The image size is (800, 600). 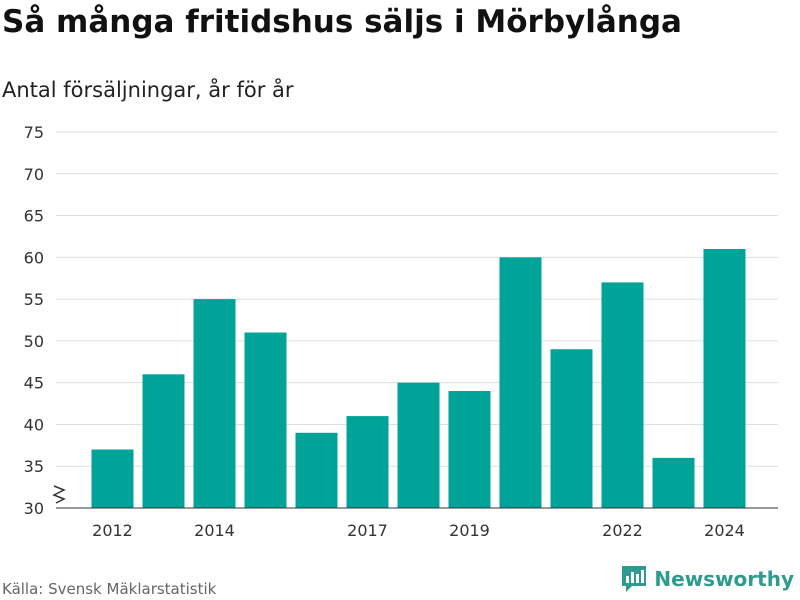 I want to click on y-tick-label: 35, so click(x=34, y=466).